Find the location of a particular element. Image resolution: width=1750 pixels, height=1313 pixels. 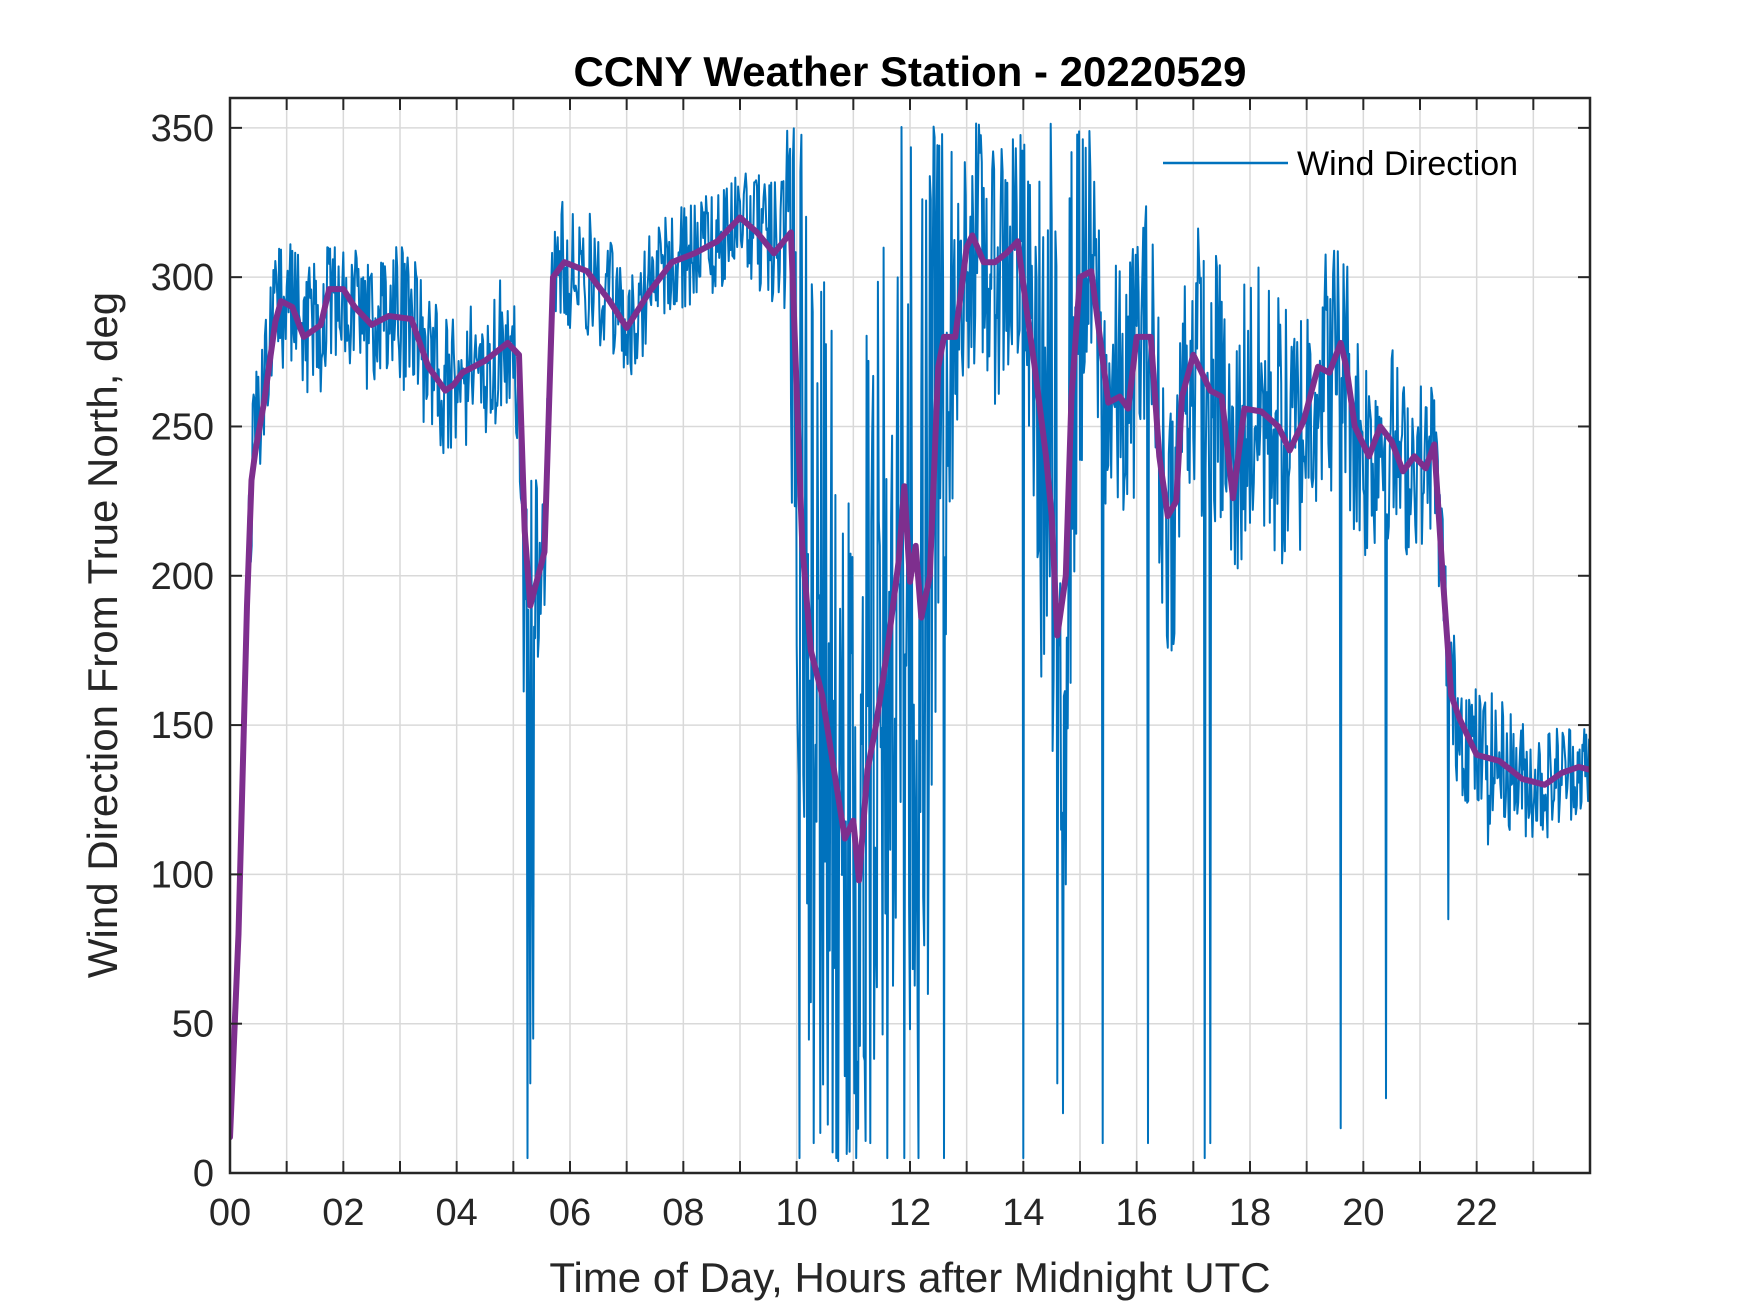

y-tick-label: 0 is located at coordinates (203, 1174).